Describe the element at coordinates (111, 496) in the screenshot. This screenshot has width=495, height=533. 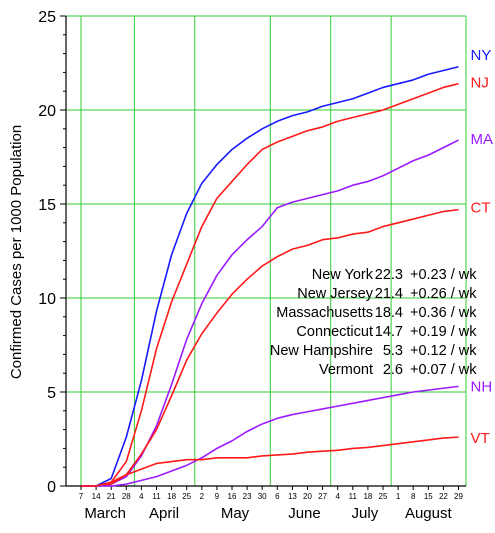
I see `x-tick-label: 21` at that location.